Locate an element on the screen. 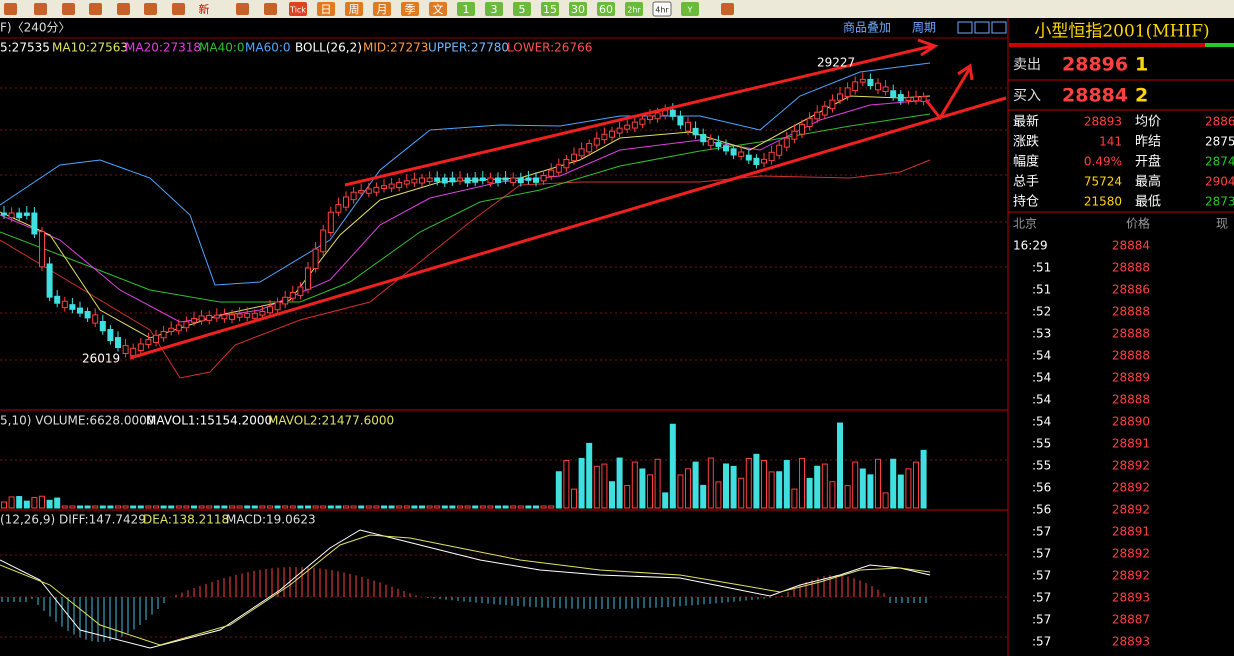 This screenshot has height=656, width=1234. tool-label: Tick is located at coordinates (297, 10).